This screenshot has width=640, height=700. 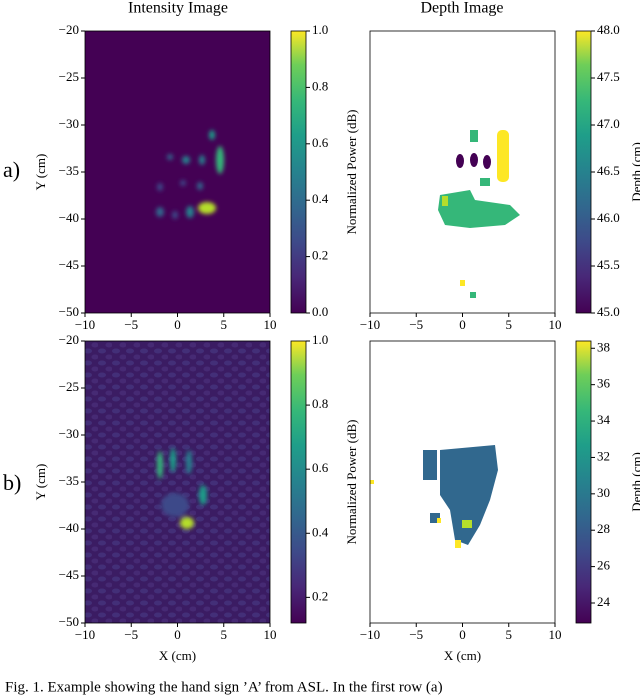 What do you see at coordinates (603, 346) in the screenshot?
I see `colorbar-tick-label: 38` at bounding box center [603, 346].